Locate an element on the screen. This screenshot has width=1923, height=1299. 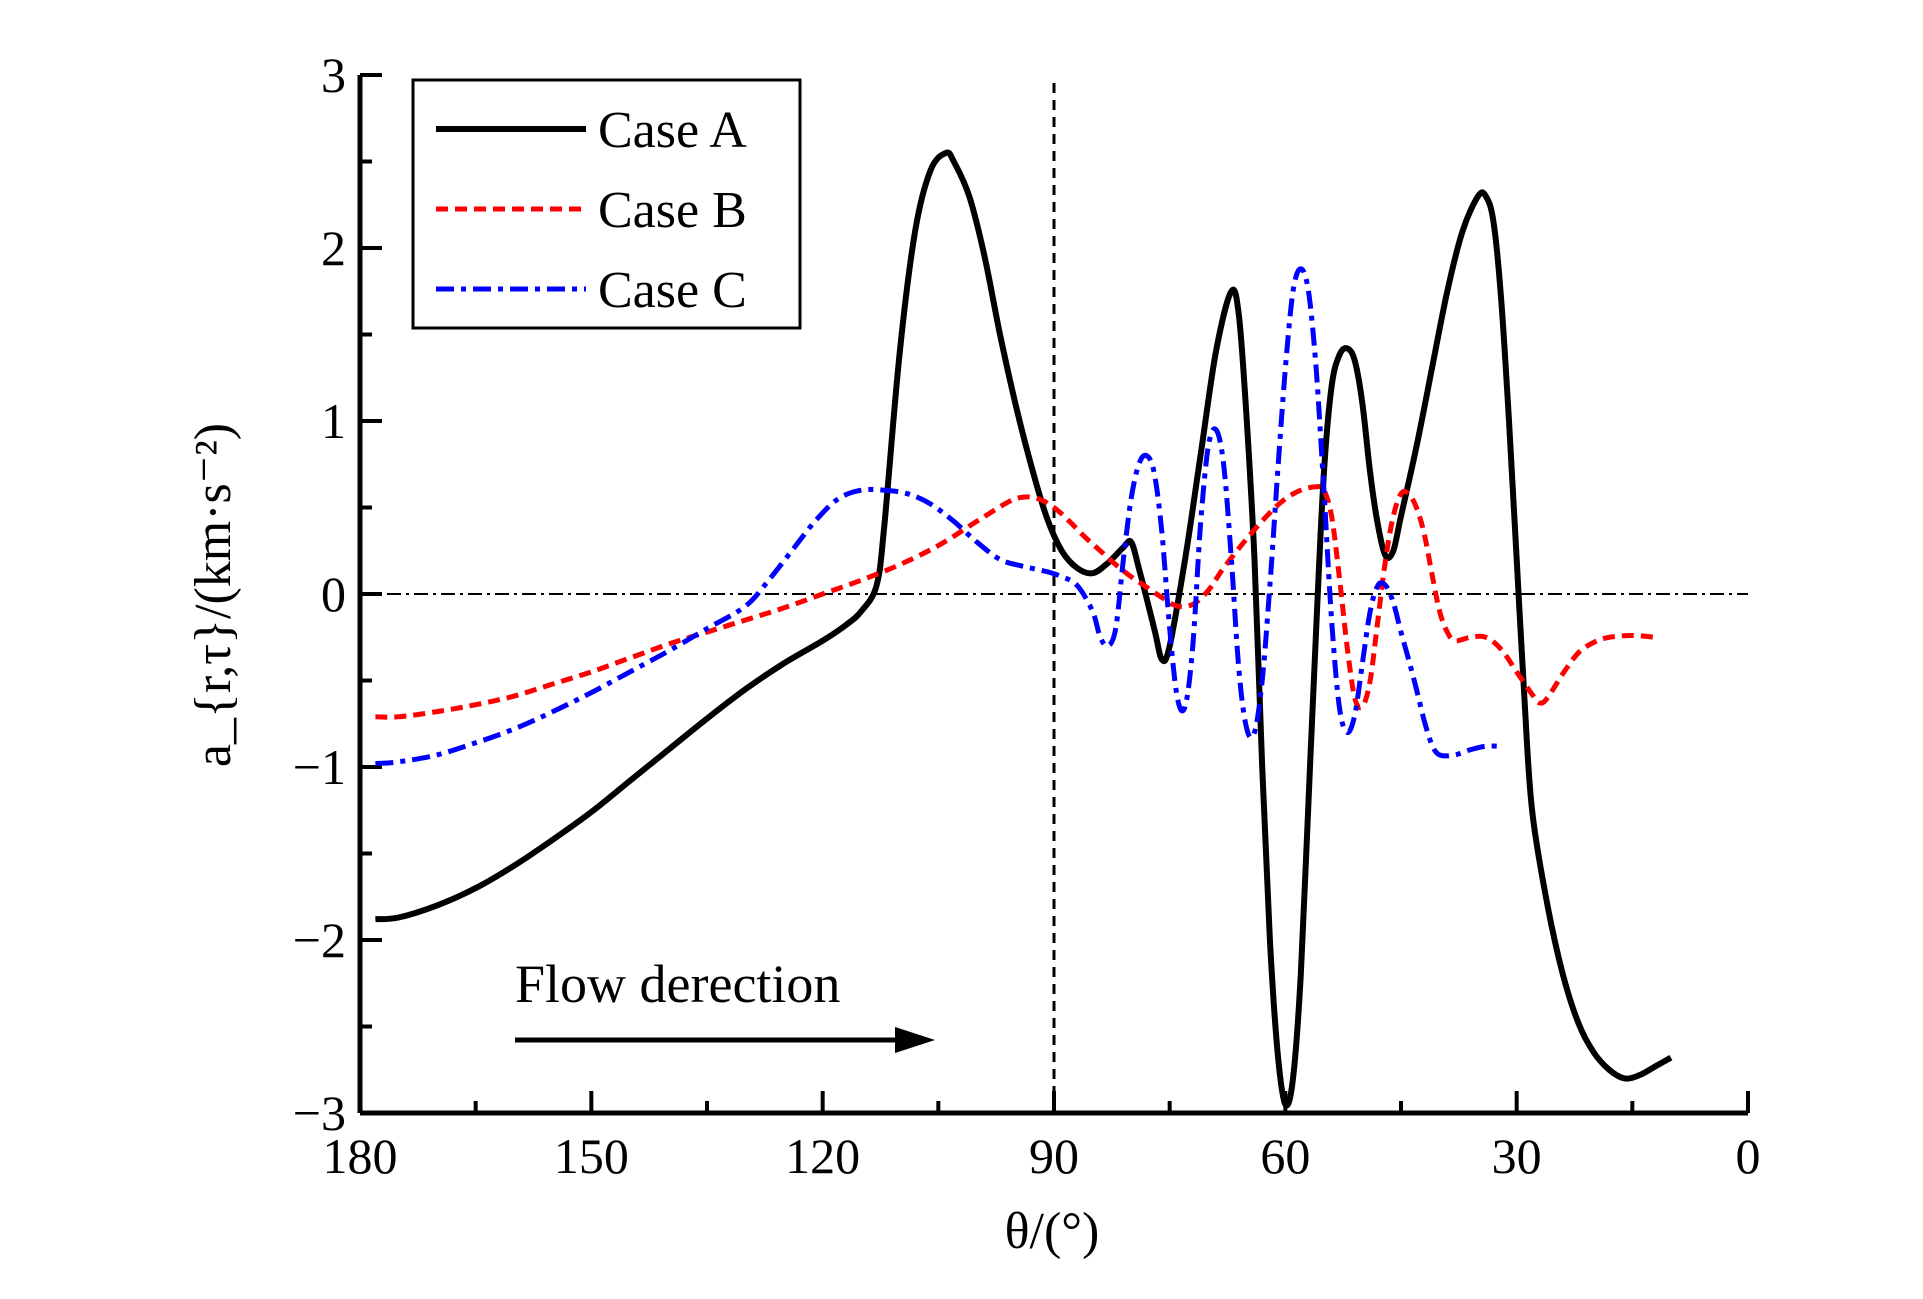
x-tick-label: 60 is located at coordinates (1285, 1156).